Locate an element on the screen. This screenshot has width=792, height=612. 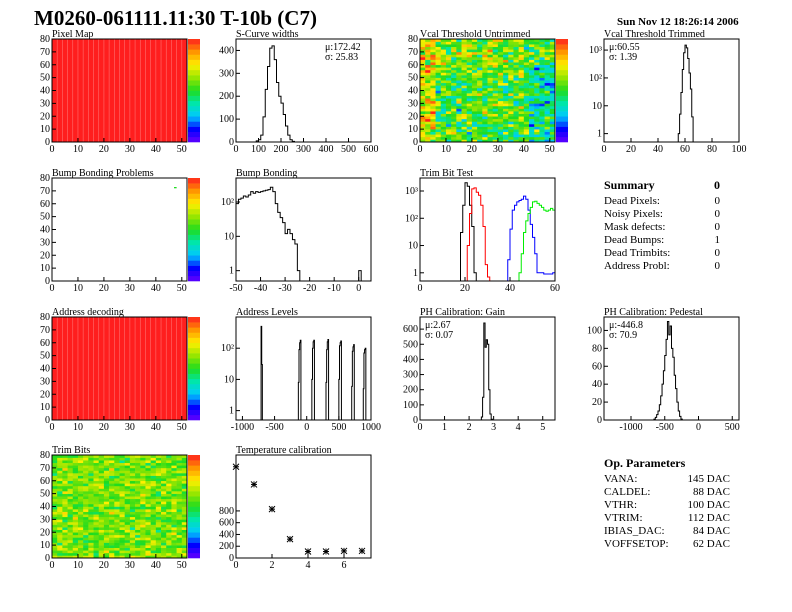
row-value: 0 is located at coordinates (717, 253).